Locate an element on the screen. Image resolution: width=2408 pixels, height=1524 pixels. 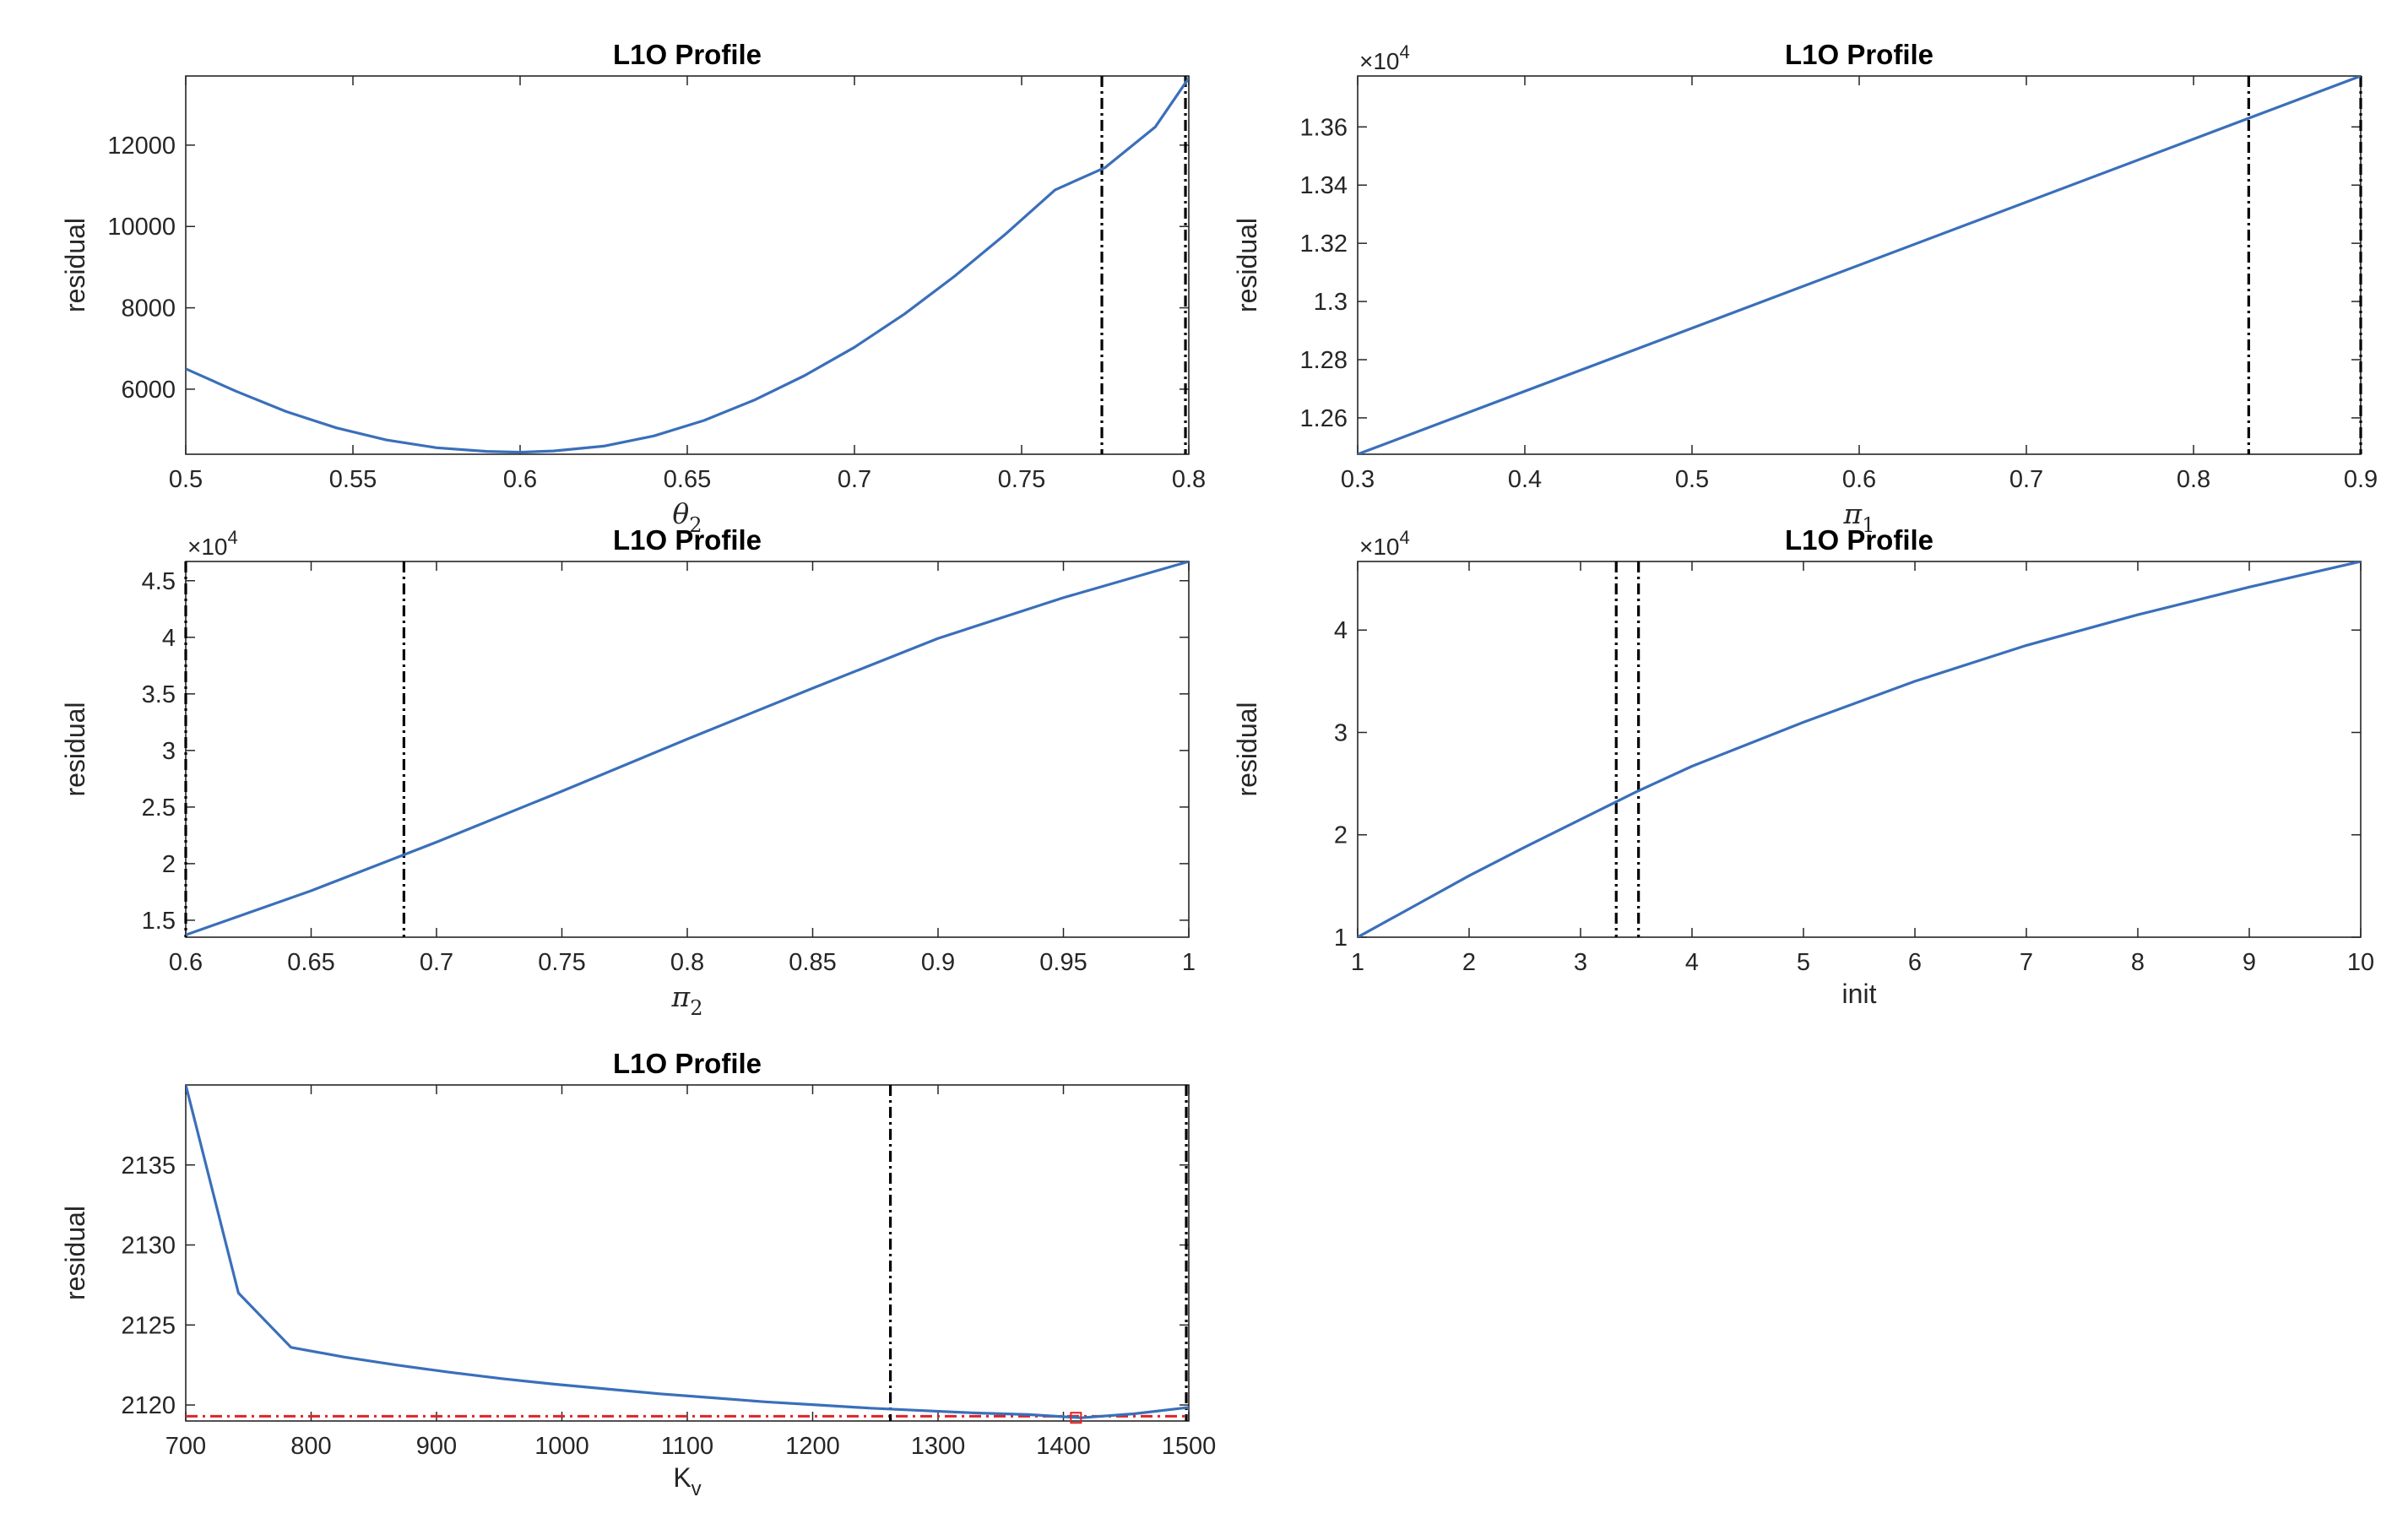
y-tick-label: 6000 is located at coordinates (148, 390).